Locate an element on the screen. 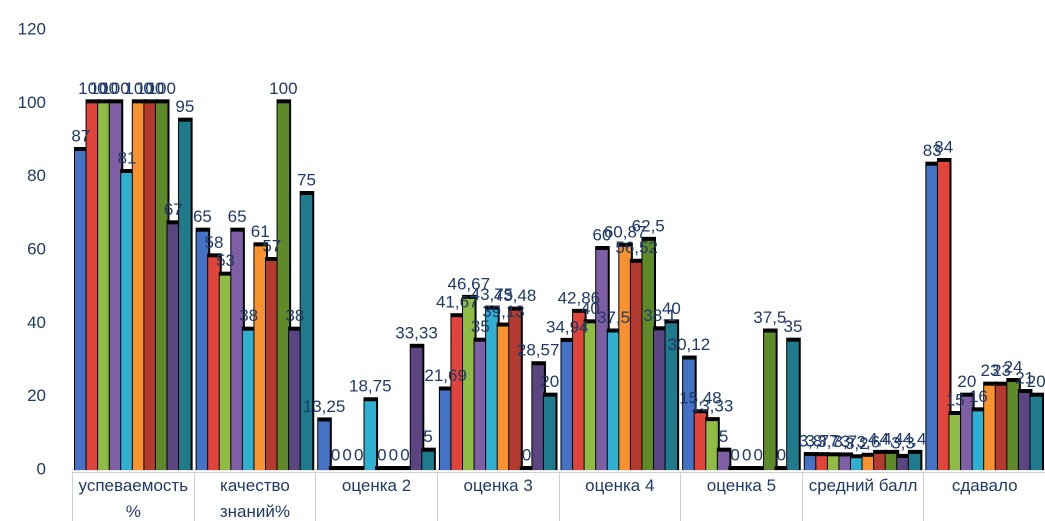  x-tick-label: успеваемость% is located at coordinates (133, 496).